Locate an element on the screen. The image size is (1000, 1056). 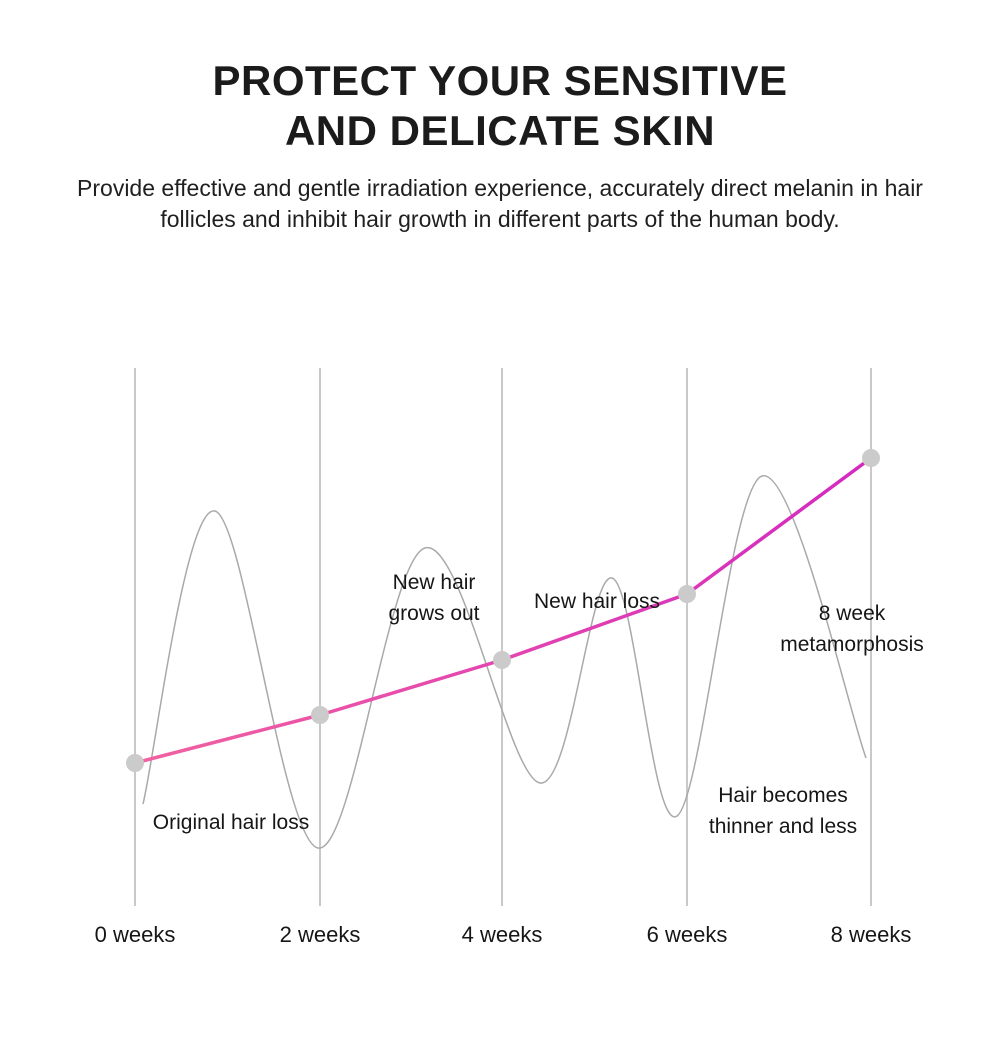
annotation-0: Original hair loss is located at coordinates (231, 822).